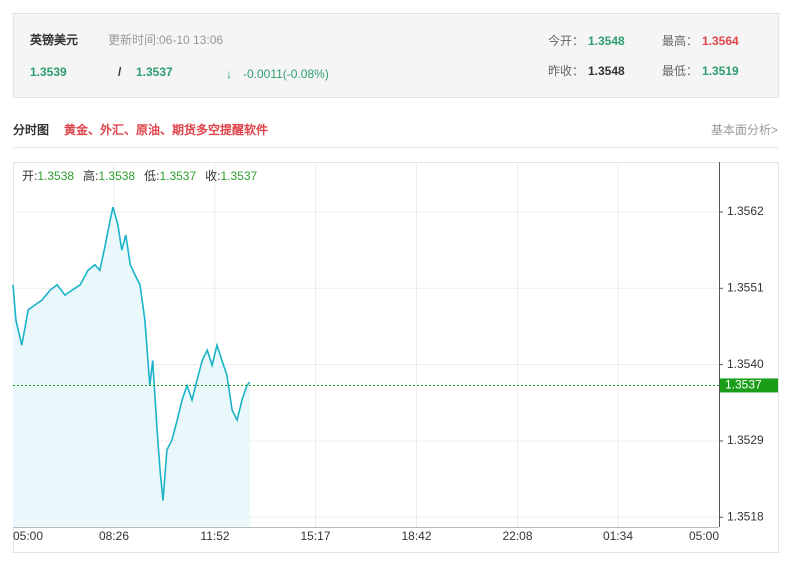 The height and width of the screenshot is (561, 800). Describe the element at coordinates (214, 536) in the screenshot. I see `x-tick-label: 11:52` at that location.